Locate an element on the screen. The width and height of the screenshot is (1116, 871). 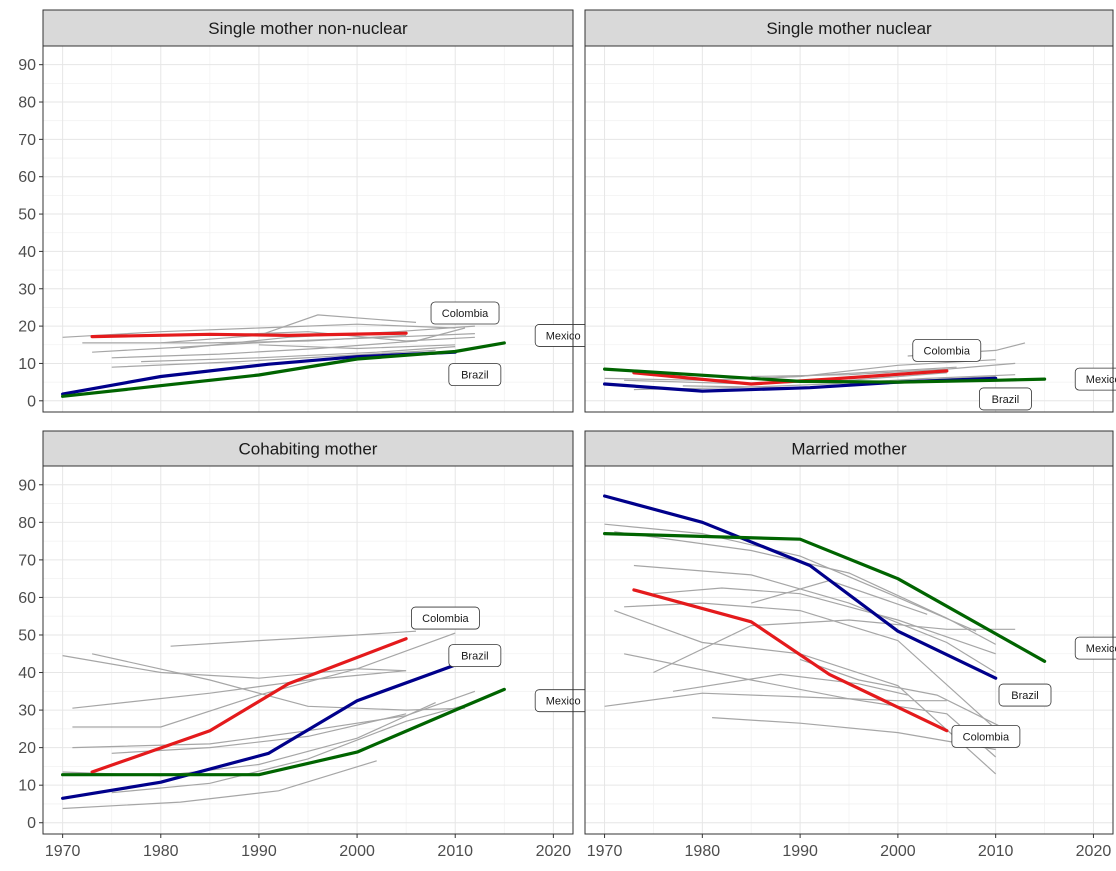
y-tick-label: 90 is located at coordinates (27, 485).